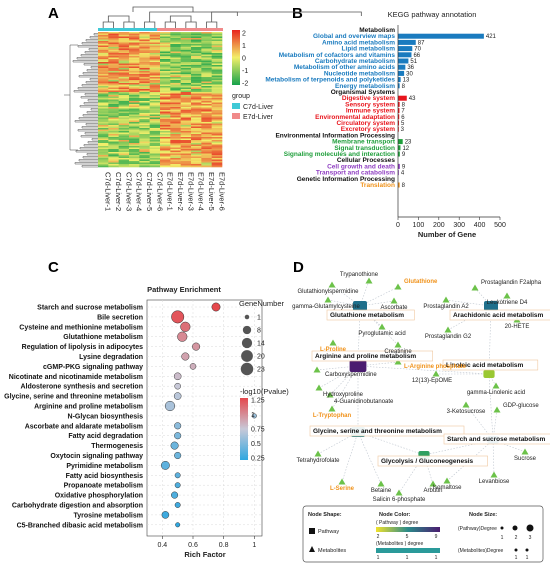 The image size is (550, 569). I want to click on pvalue-legend-tick: 0.25, so click(258, 459).